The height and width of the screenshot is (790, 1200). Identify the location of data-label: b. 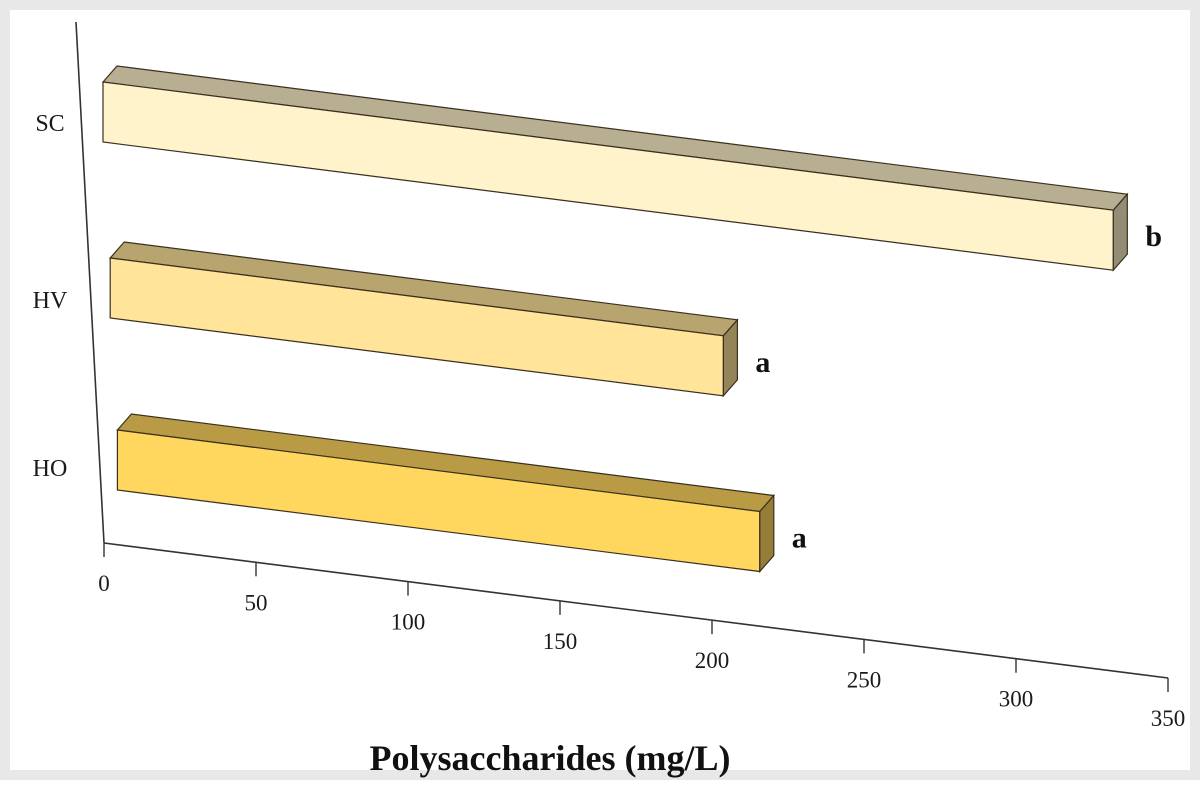
(1153, 236).